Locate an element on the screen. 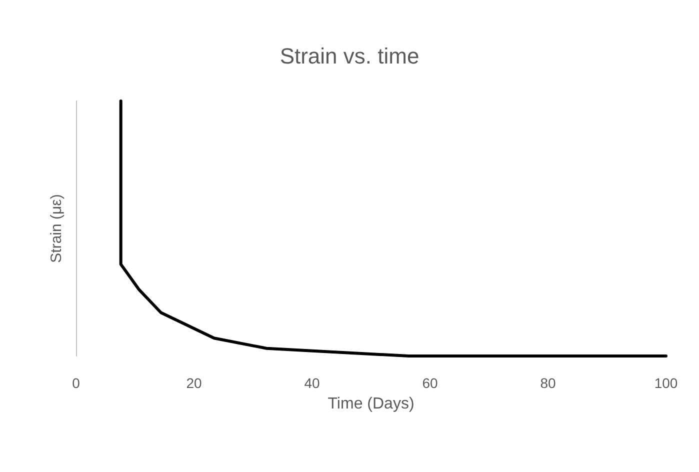  x-tick-label: 80 is located at coordinates (548, 383).